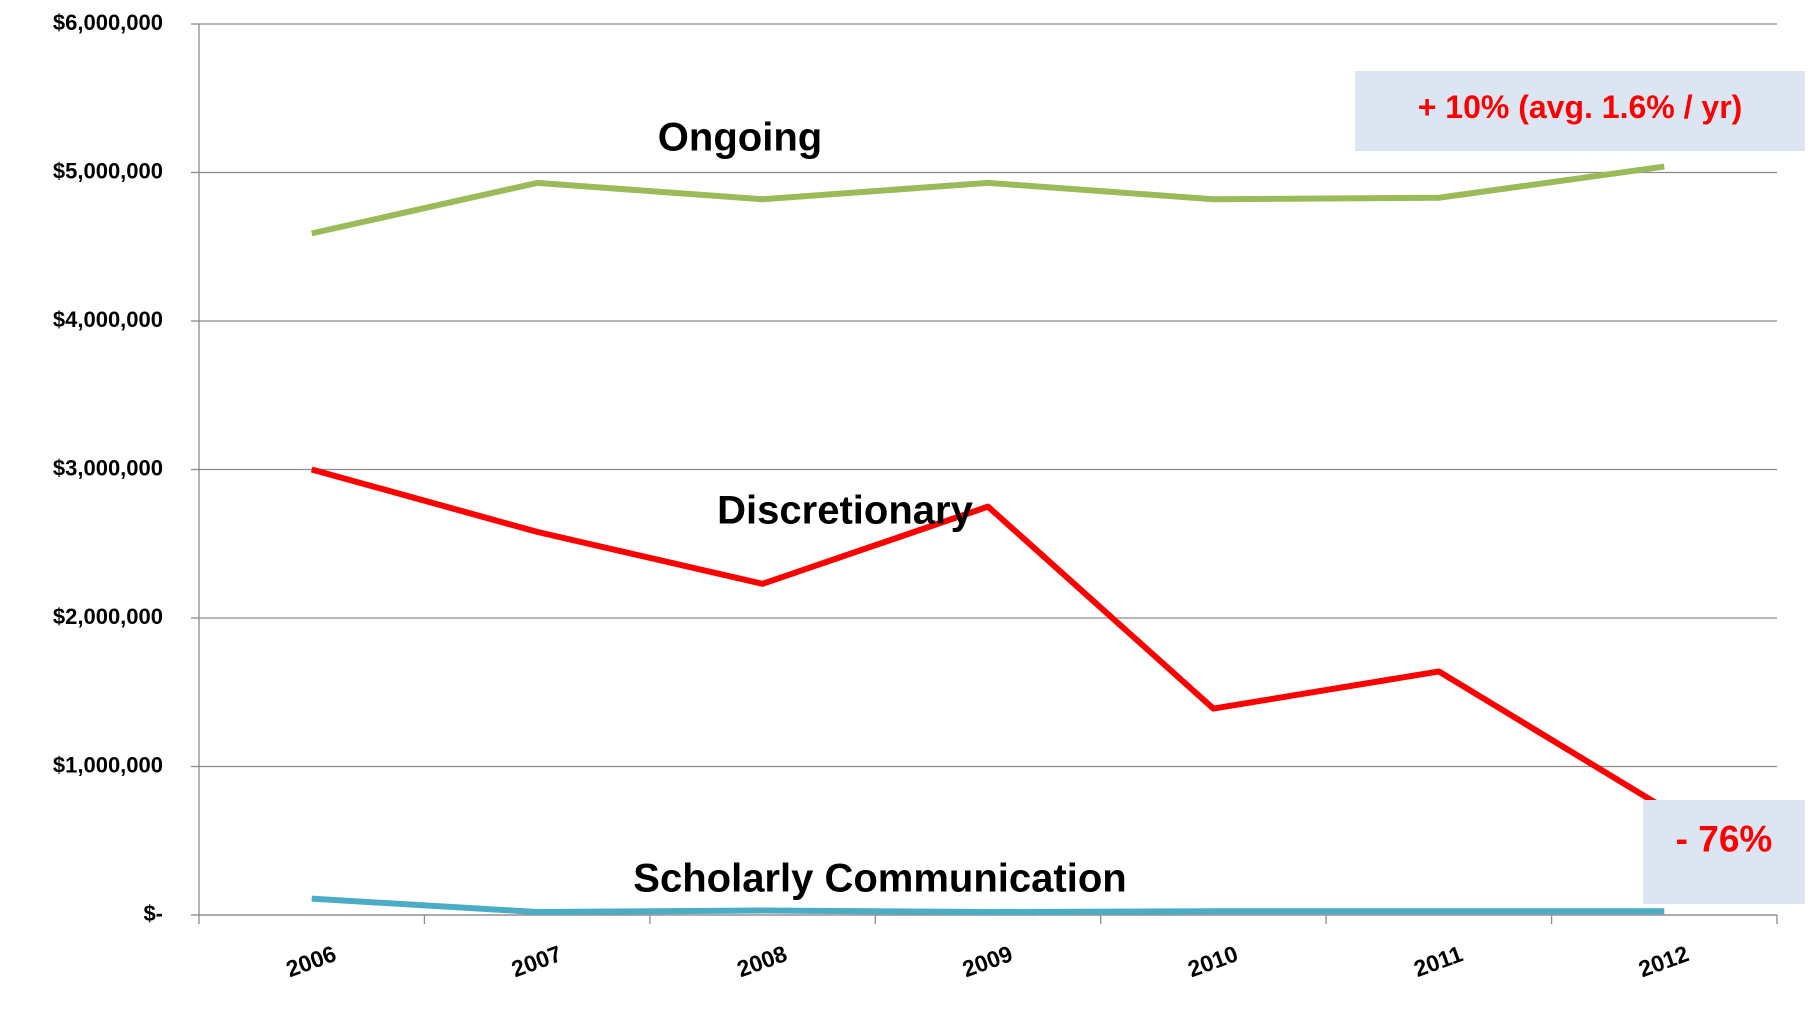 Image resolution: width=1814 pixels, height=1014 pixels. I want to click on x-tick-label: 2006, so click(311, 961).